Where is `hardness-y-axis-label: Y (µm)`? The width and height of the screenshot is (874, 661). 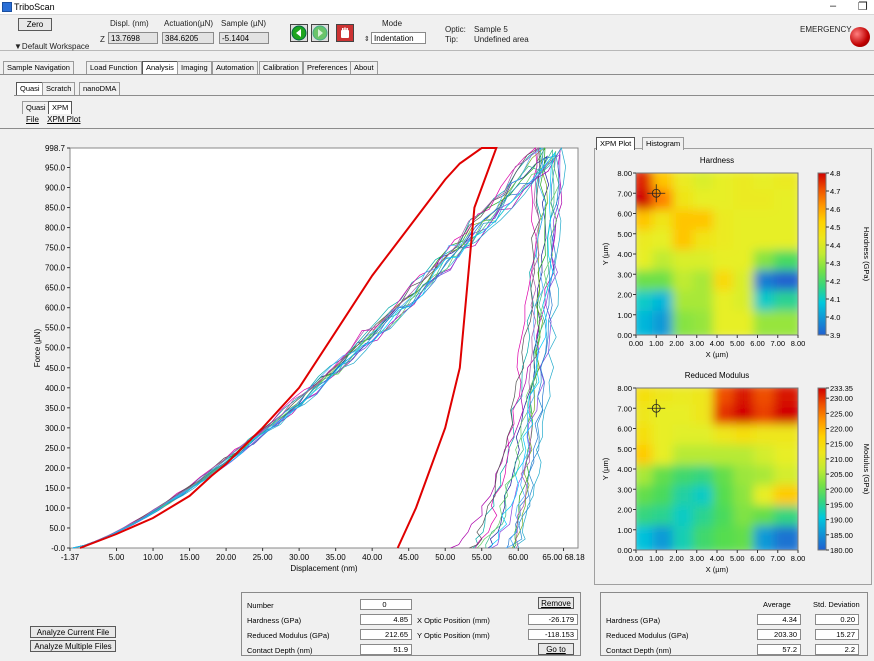
hardness-y-axis-label: Y (µm) is located at coordinates (605, 253).